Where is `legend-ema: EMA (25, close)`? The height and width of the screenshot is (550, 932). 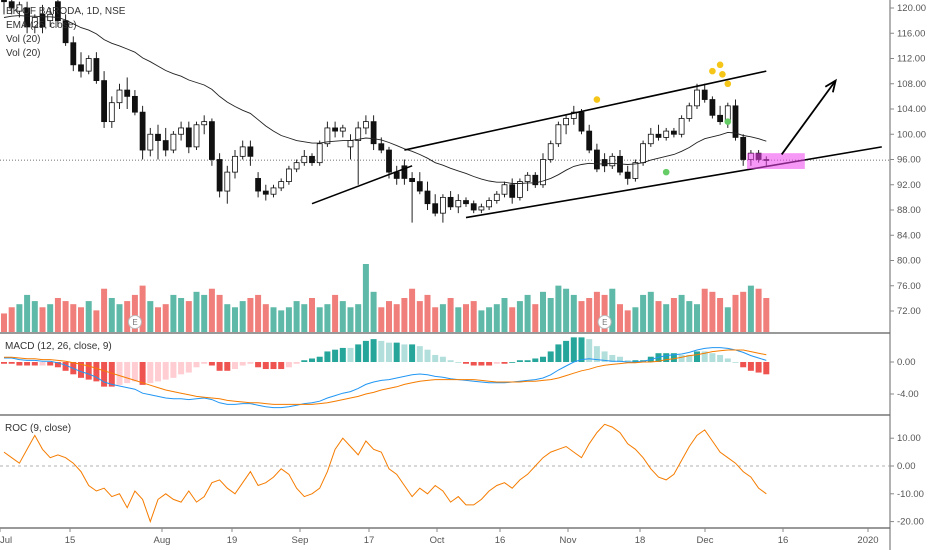
legend-ema: EMA (25, close) is located at coordinates (41, 25).